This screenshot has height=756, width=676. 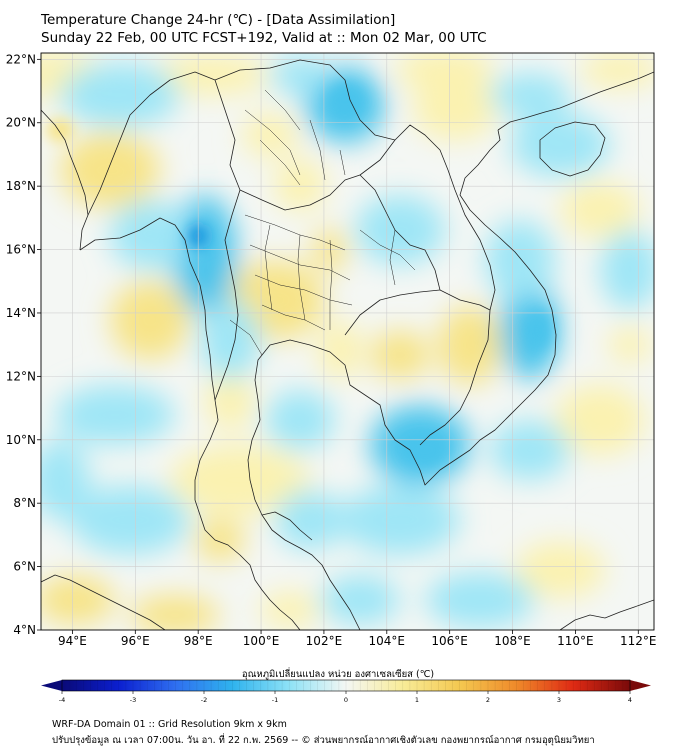 I want to click on border-malaysia-thailand, so click(x=287, y=526).